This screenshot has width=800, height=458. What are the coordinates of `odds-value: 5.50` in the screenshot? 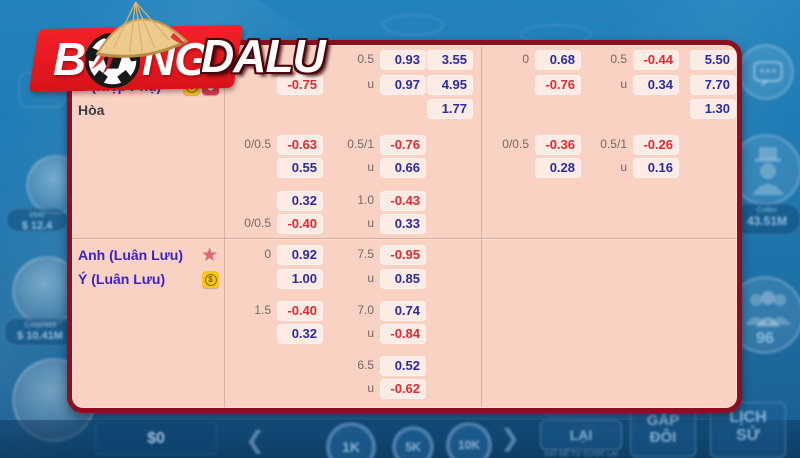 It's located at (713, 60).